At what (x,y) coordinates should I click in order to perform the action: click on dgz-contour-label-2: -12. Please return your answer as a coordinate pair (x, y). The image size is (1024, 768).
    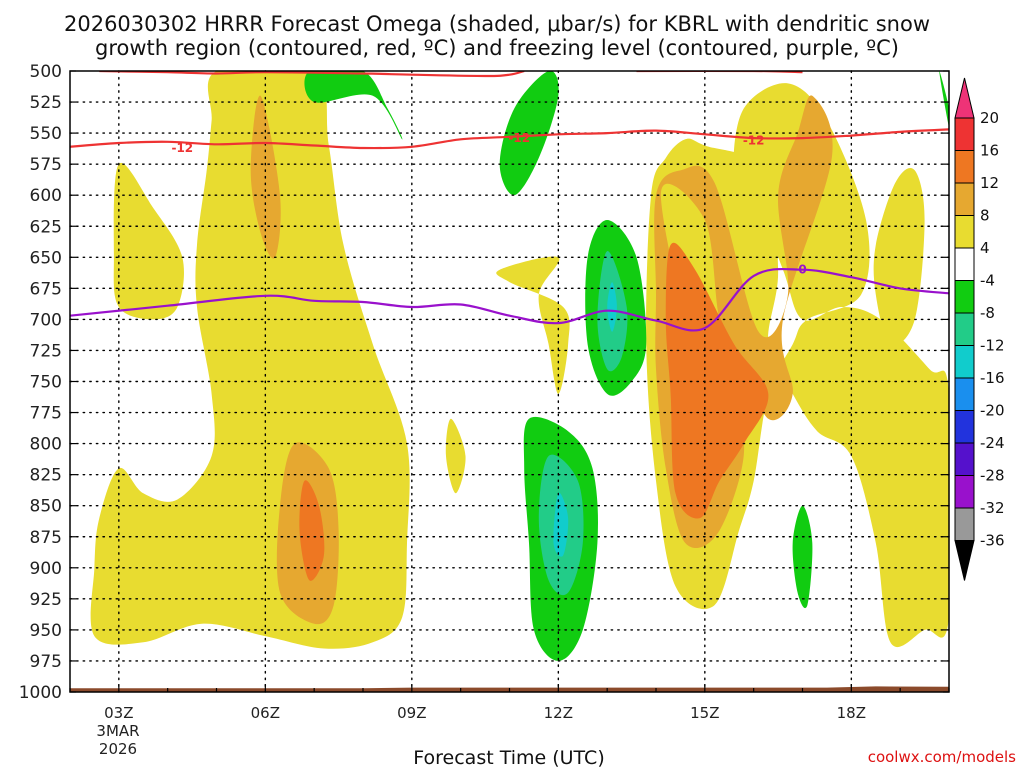
    Looking at the image, I should click on (754, 141).